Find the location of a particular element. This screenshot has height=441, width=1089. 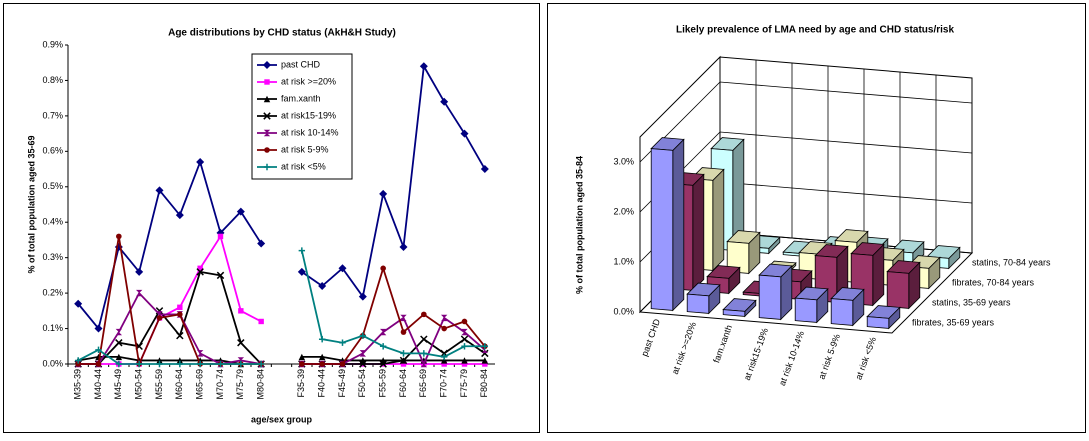

depth-label: statins, 35-69 years is located at coordinates (971, 302).